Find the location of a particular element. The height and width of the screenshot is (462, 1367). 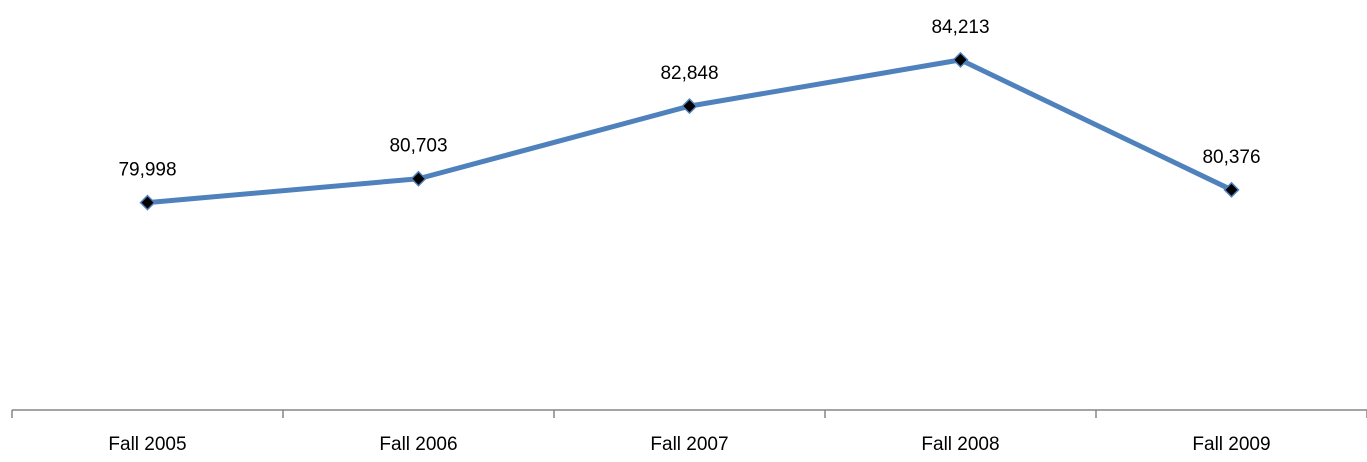

x-tick-label: Fall 2006 is located at coordinates (418, 444).